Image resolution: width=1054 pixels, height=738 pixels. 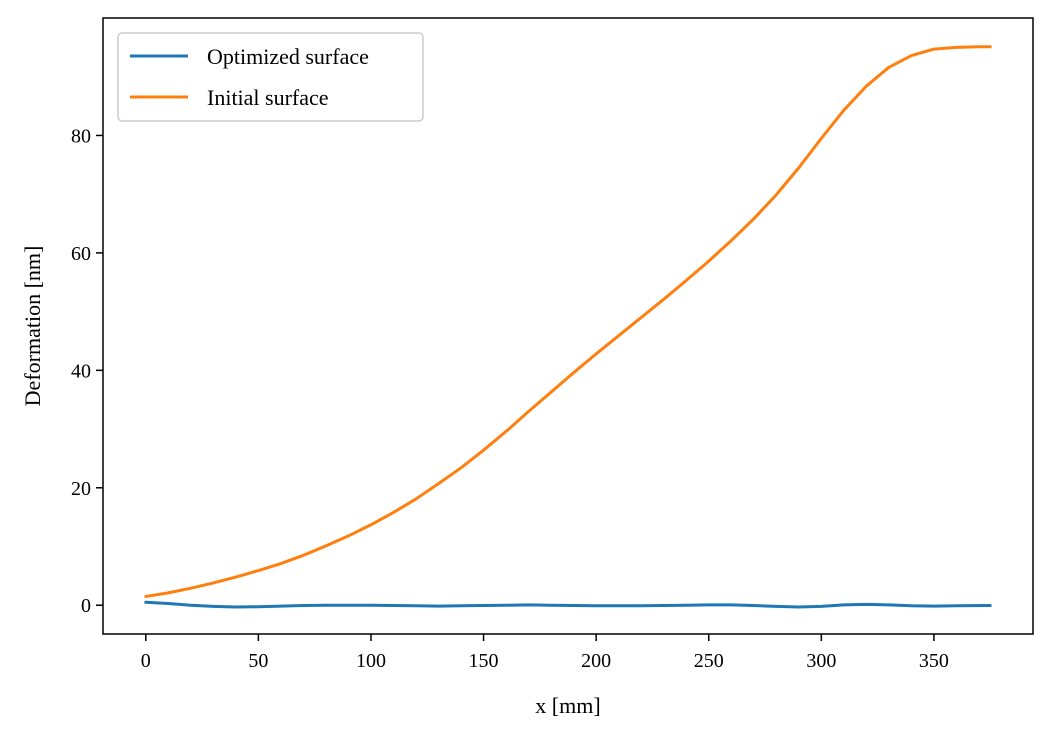 What do you see at coordinates (709, 661) in the screenshot?
I see `x-tick-label: 250` at bounding box center [709, 661].